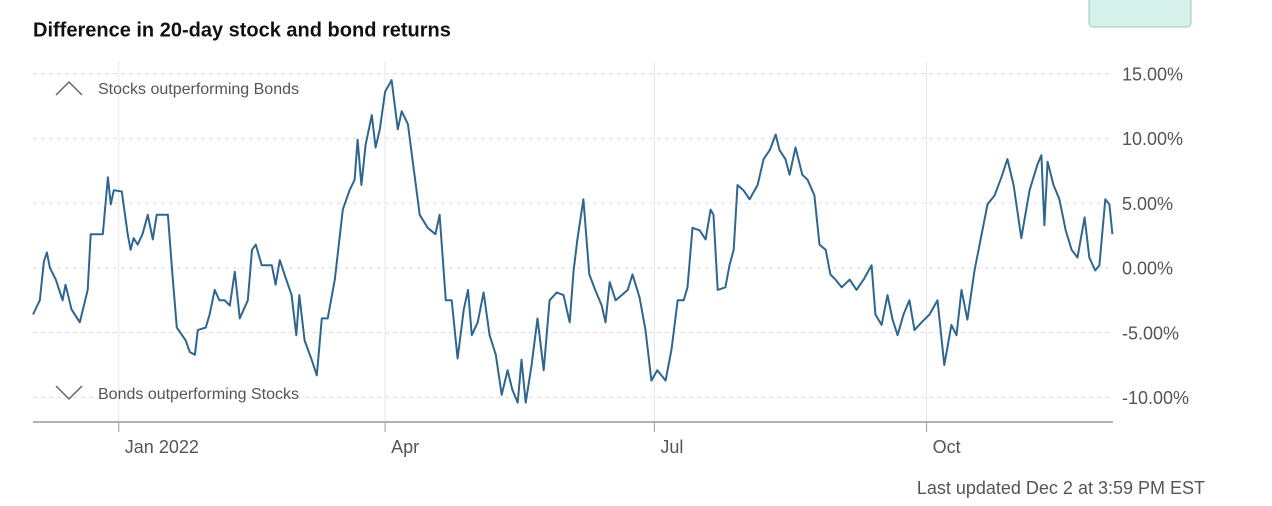 Image resolution: width=1272 pixels, height=506 pixels. Describe the element at coordinates (198, 394) in the screenshot. I see `annotation: Bonds outperforming Stocks` at that location.